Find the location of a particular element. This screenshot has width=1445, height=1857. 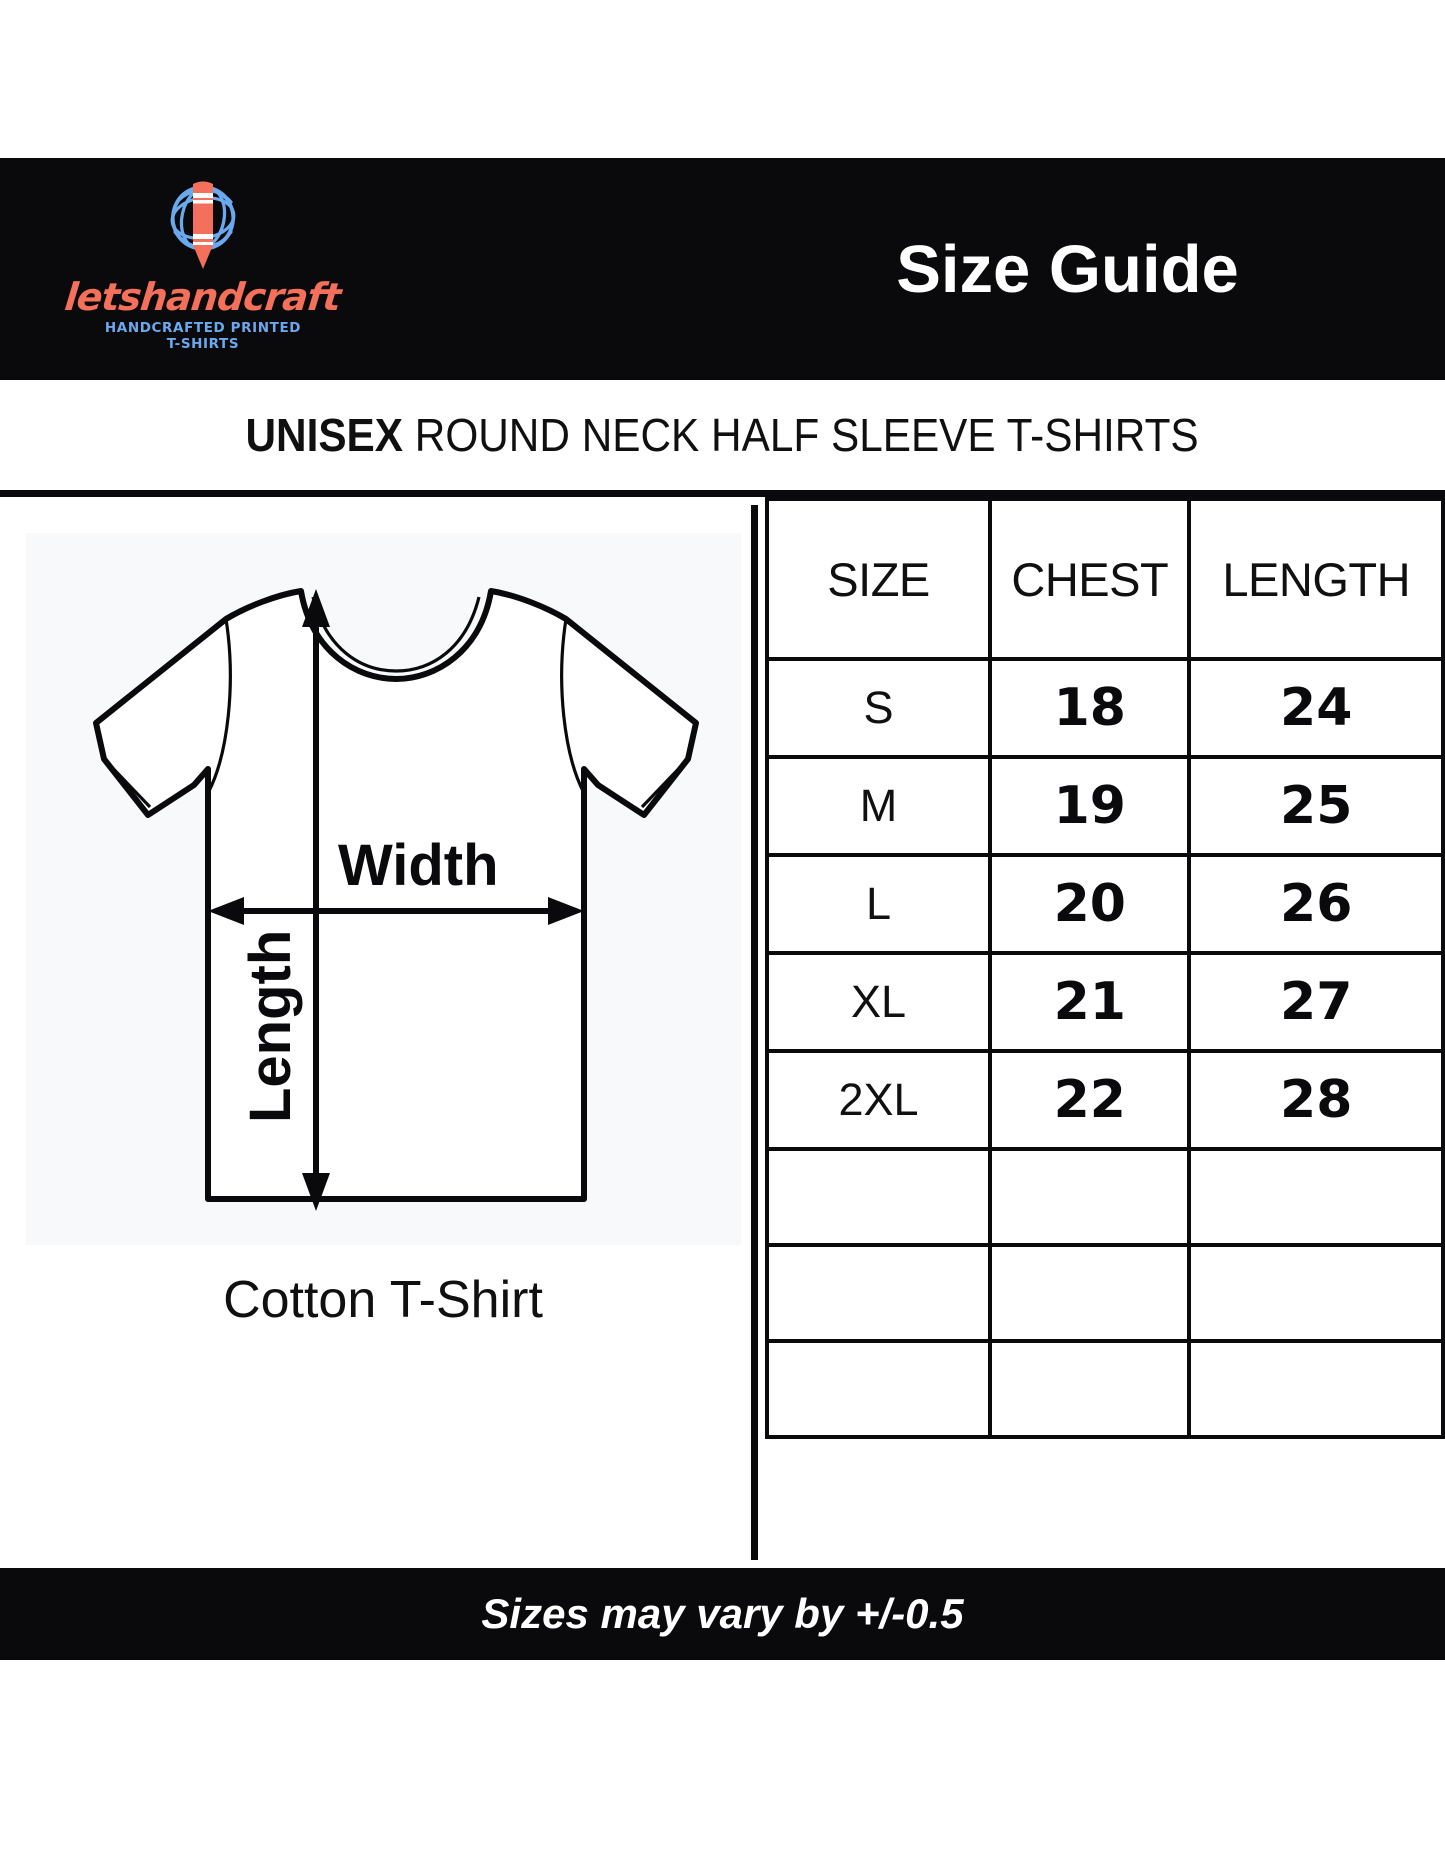

cell-chest: 20 is located at coordinates (1090, 904).